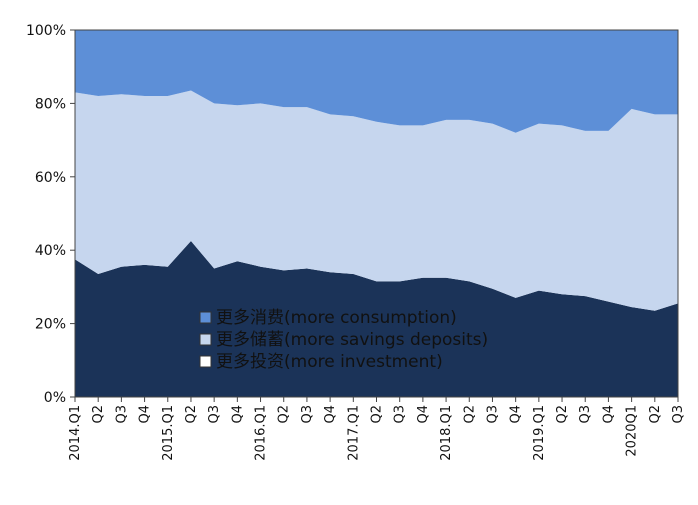 This screenshot has width=698, height=505. I want to click on x-tick-label: 2014.Q1, so click(75, 433).